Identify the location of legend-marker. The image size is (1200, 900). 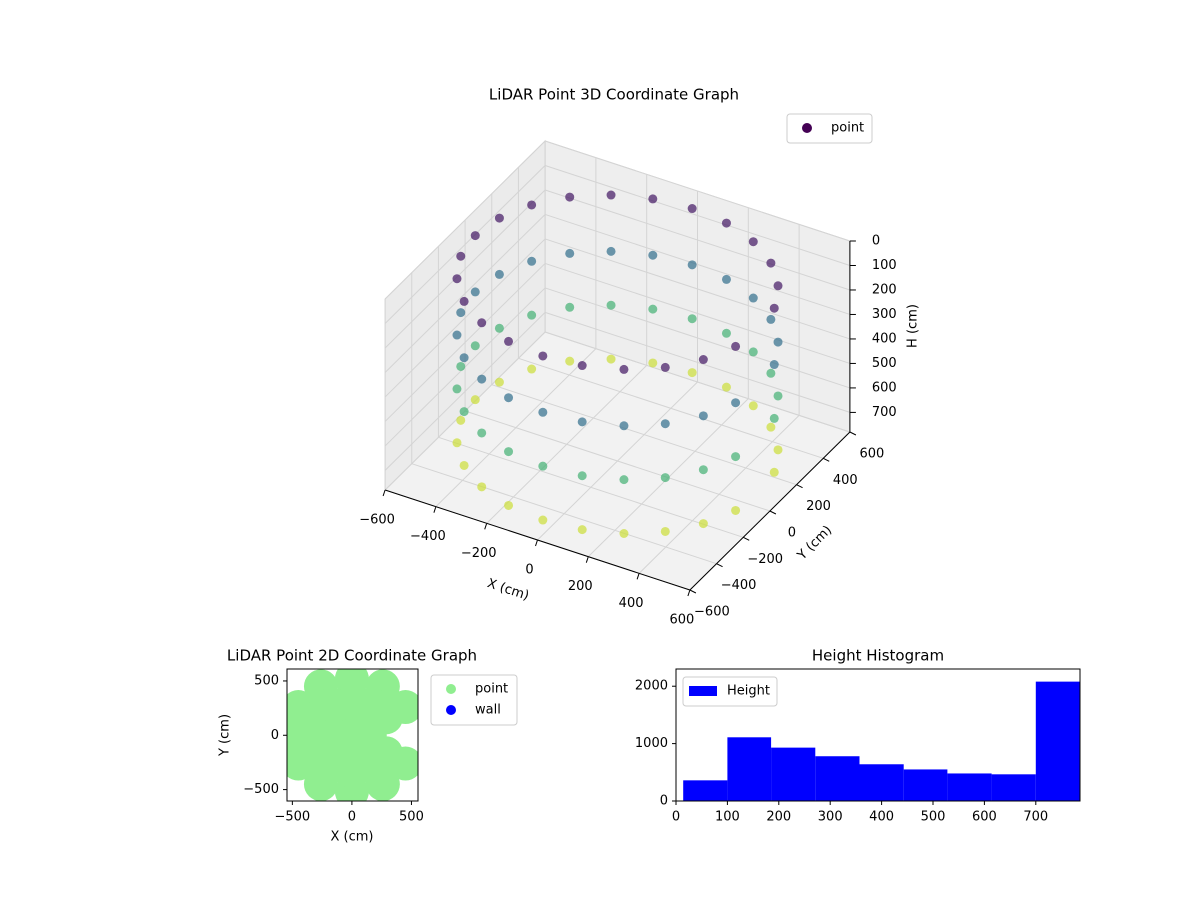
(451, 710).